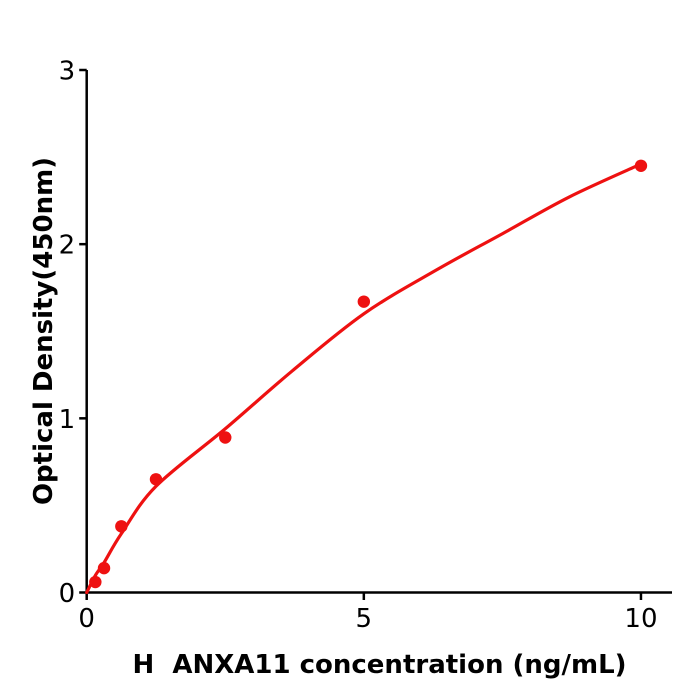 The height and width of the screenshot is (700, 700). Describe the element at coordinates (67, 246) in the screenshot. I see `y-tick-label: 2` at that location.